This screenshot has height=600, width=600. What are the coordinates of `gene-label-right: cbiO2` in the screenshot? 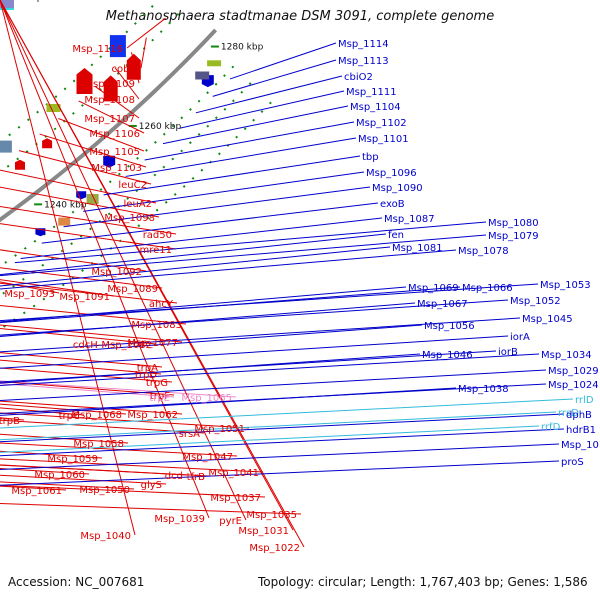 It's located at (358, 77).